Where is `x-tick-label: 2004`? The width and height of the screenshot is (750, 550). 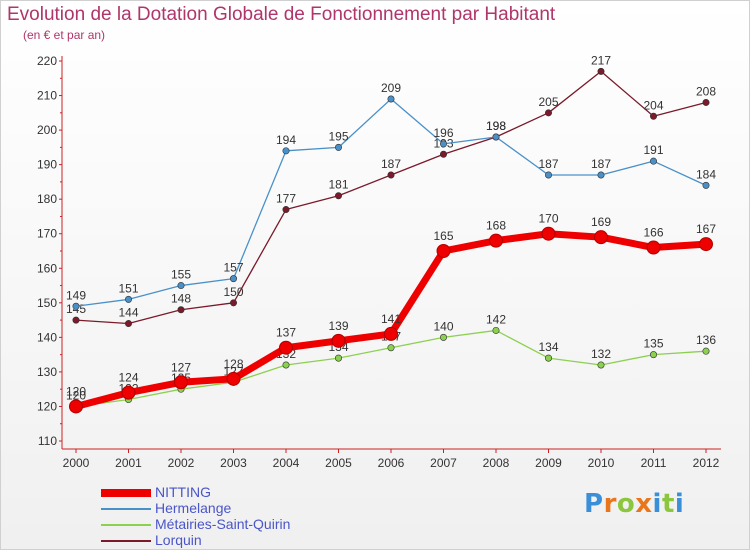
x-tick-label: 2004 is located at coordinates (286, 463).